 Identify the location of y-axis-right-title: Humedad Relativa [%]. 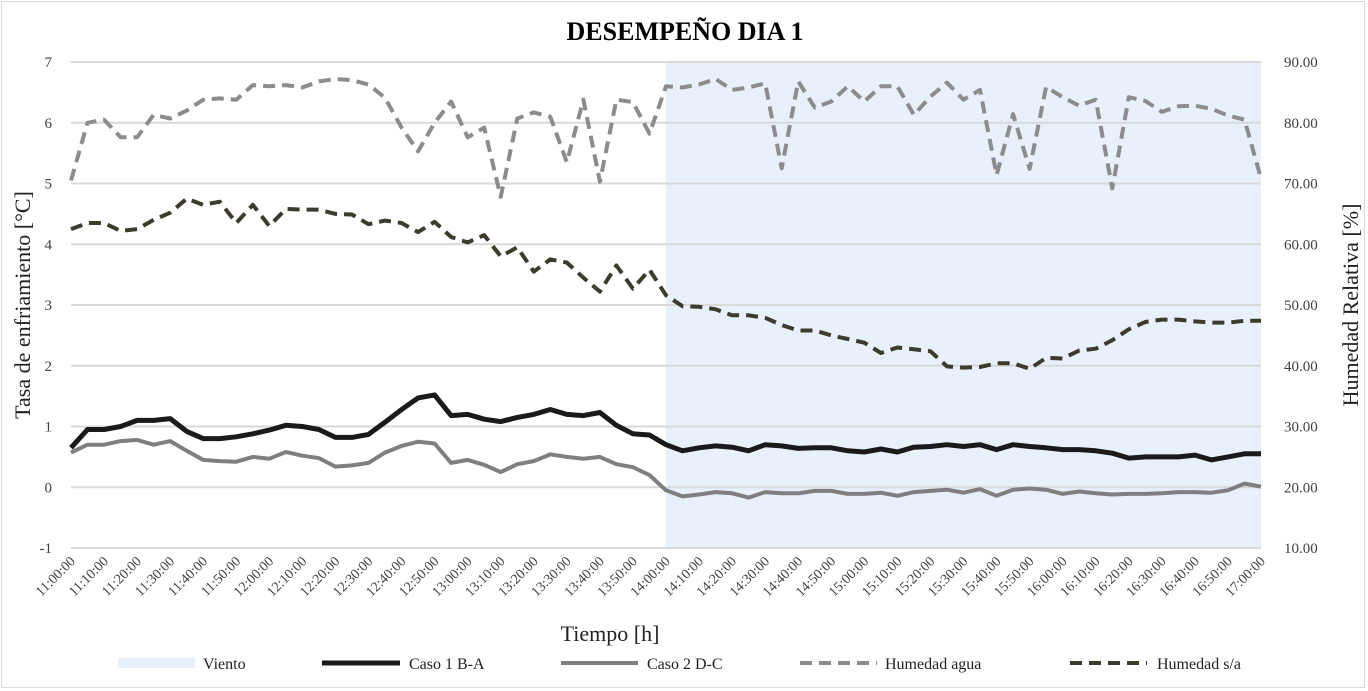
(1350, 305).